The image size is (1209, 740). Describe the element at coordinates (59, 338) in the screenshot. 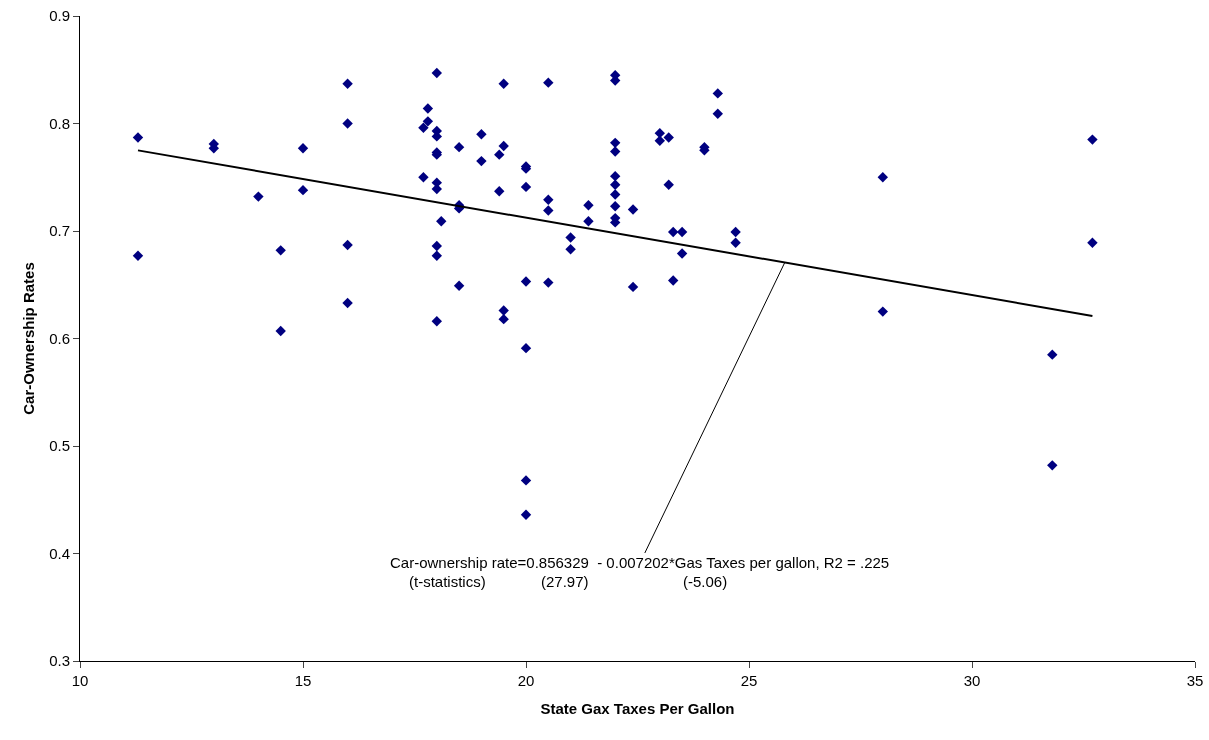

I see `y-tick-label: 0.6` at that location.